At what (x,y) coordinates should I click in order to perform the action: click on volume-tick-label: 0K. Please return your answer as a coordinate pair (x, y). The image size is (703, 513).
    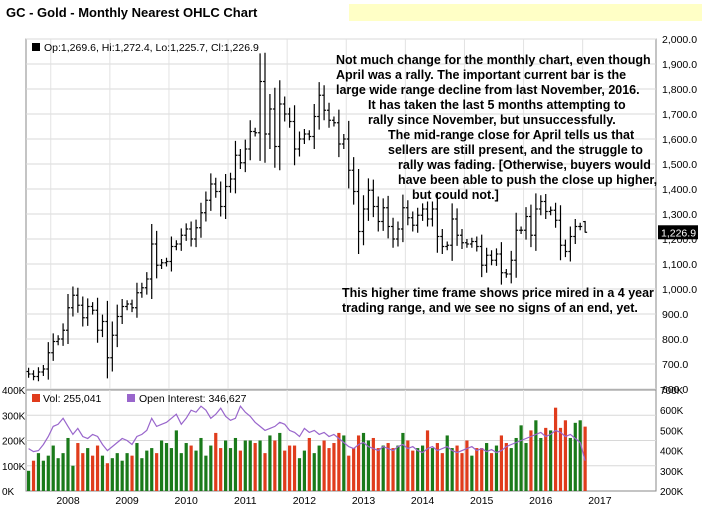
    Looking at the image, I should click on (8, 492).